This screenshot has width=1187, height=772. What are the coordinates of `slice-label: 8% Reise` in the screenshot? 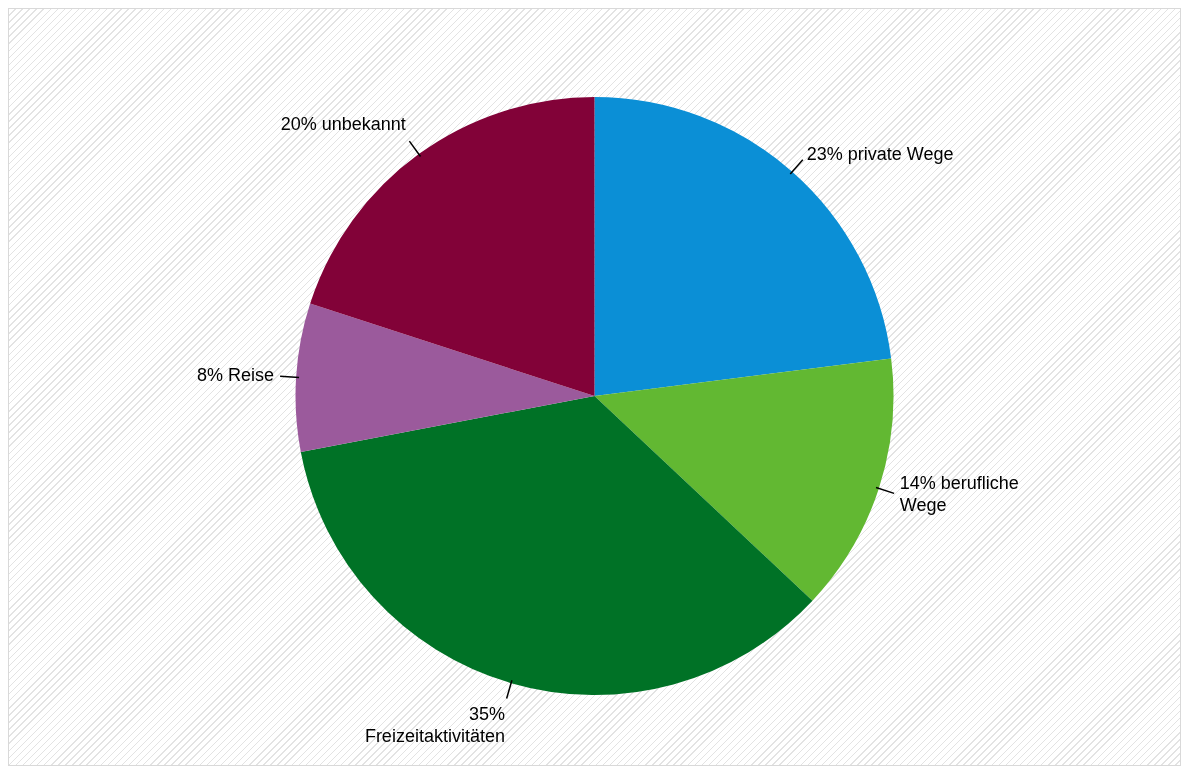 It's located at (236, 374).